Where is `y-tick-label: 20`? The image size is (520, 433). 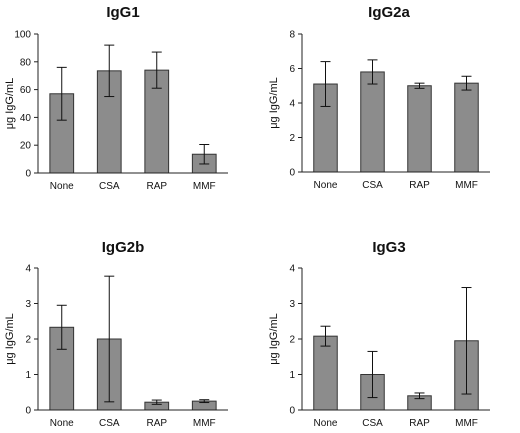
y-tick-label: 20 is located at coordinates (26, 146).